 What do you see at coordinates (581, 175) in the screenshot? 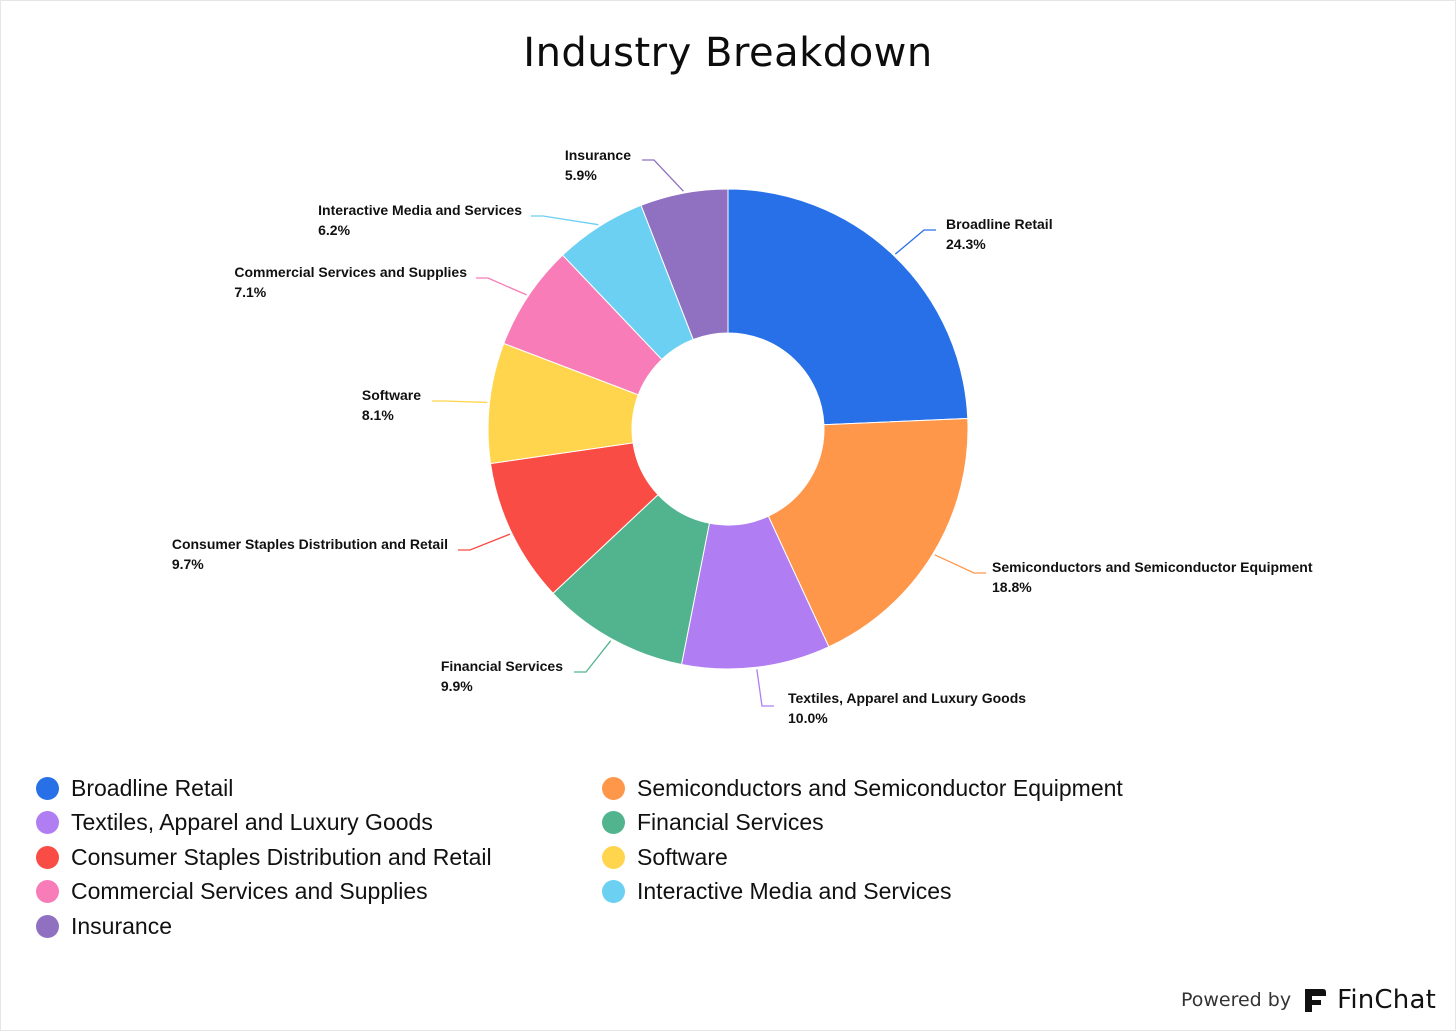
I see `slice-value-insurance: 5.9%` at bounding box center [581, 175].